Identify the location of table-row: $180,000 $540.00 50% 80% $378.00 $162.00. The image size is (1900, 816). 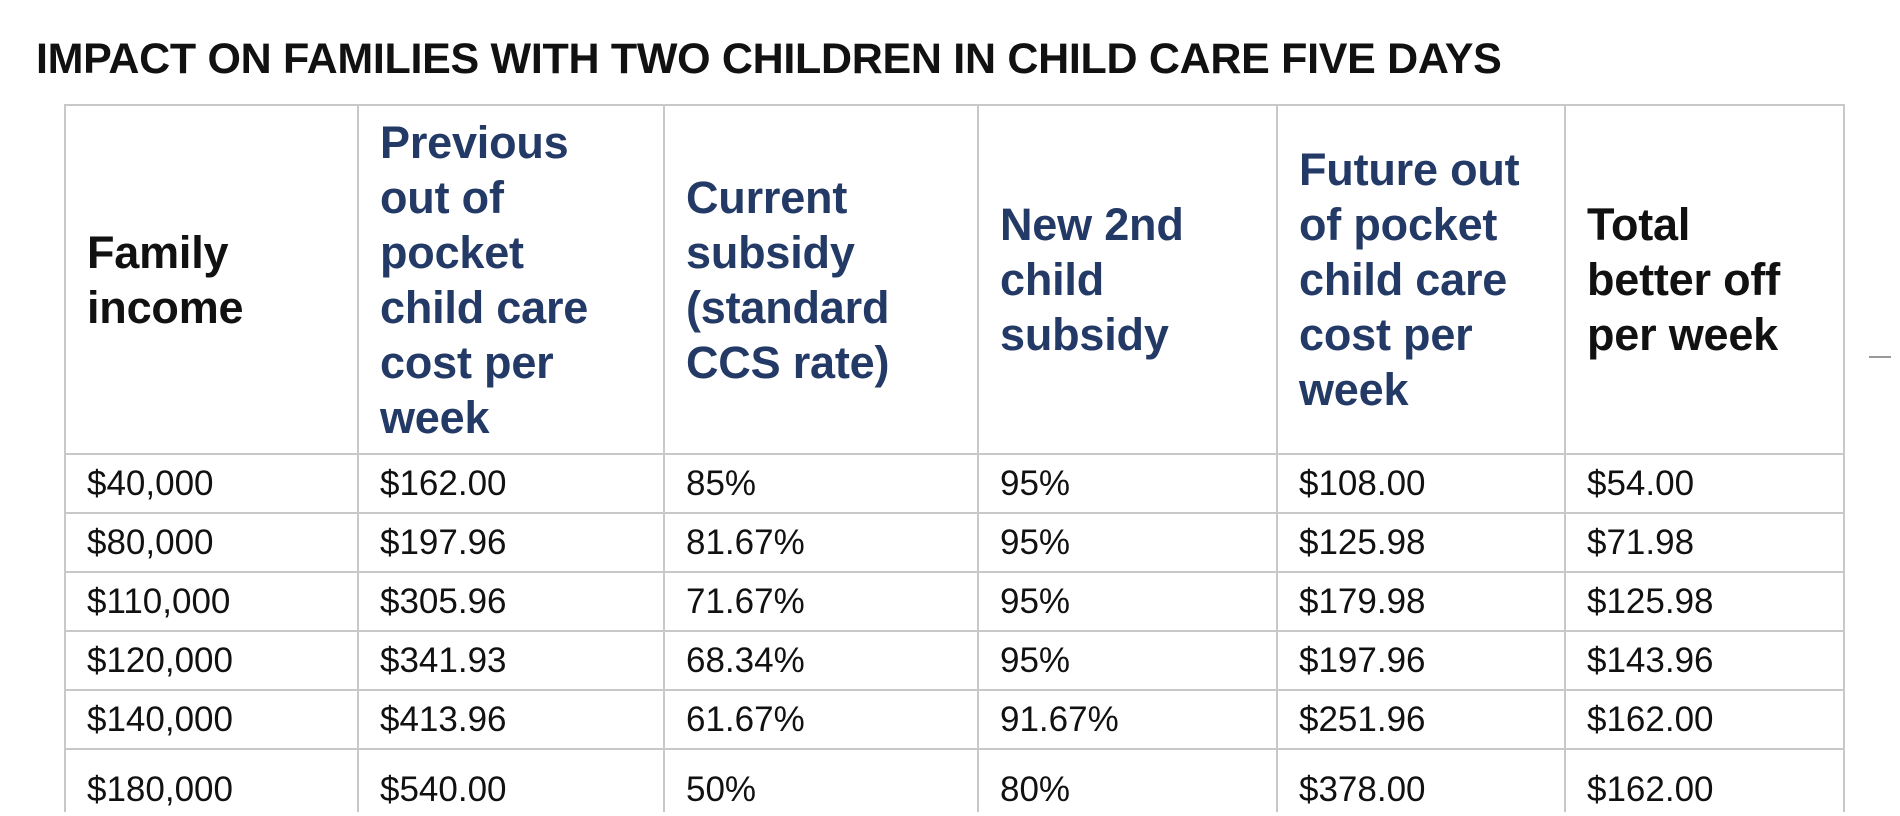
(954, 782).